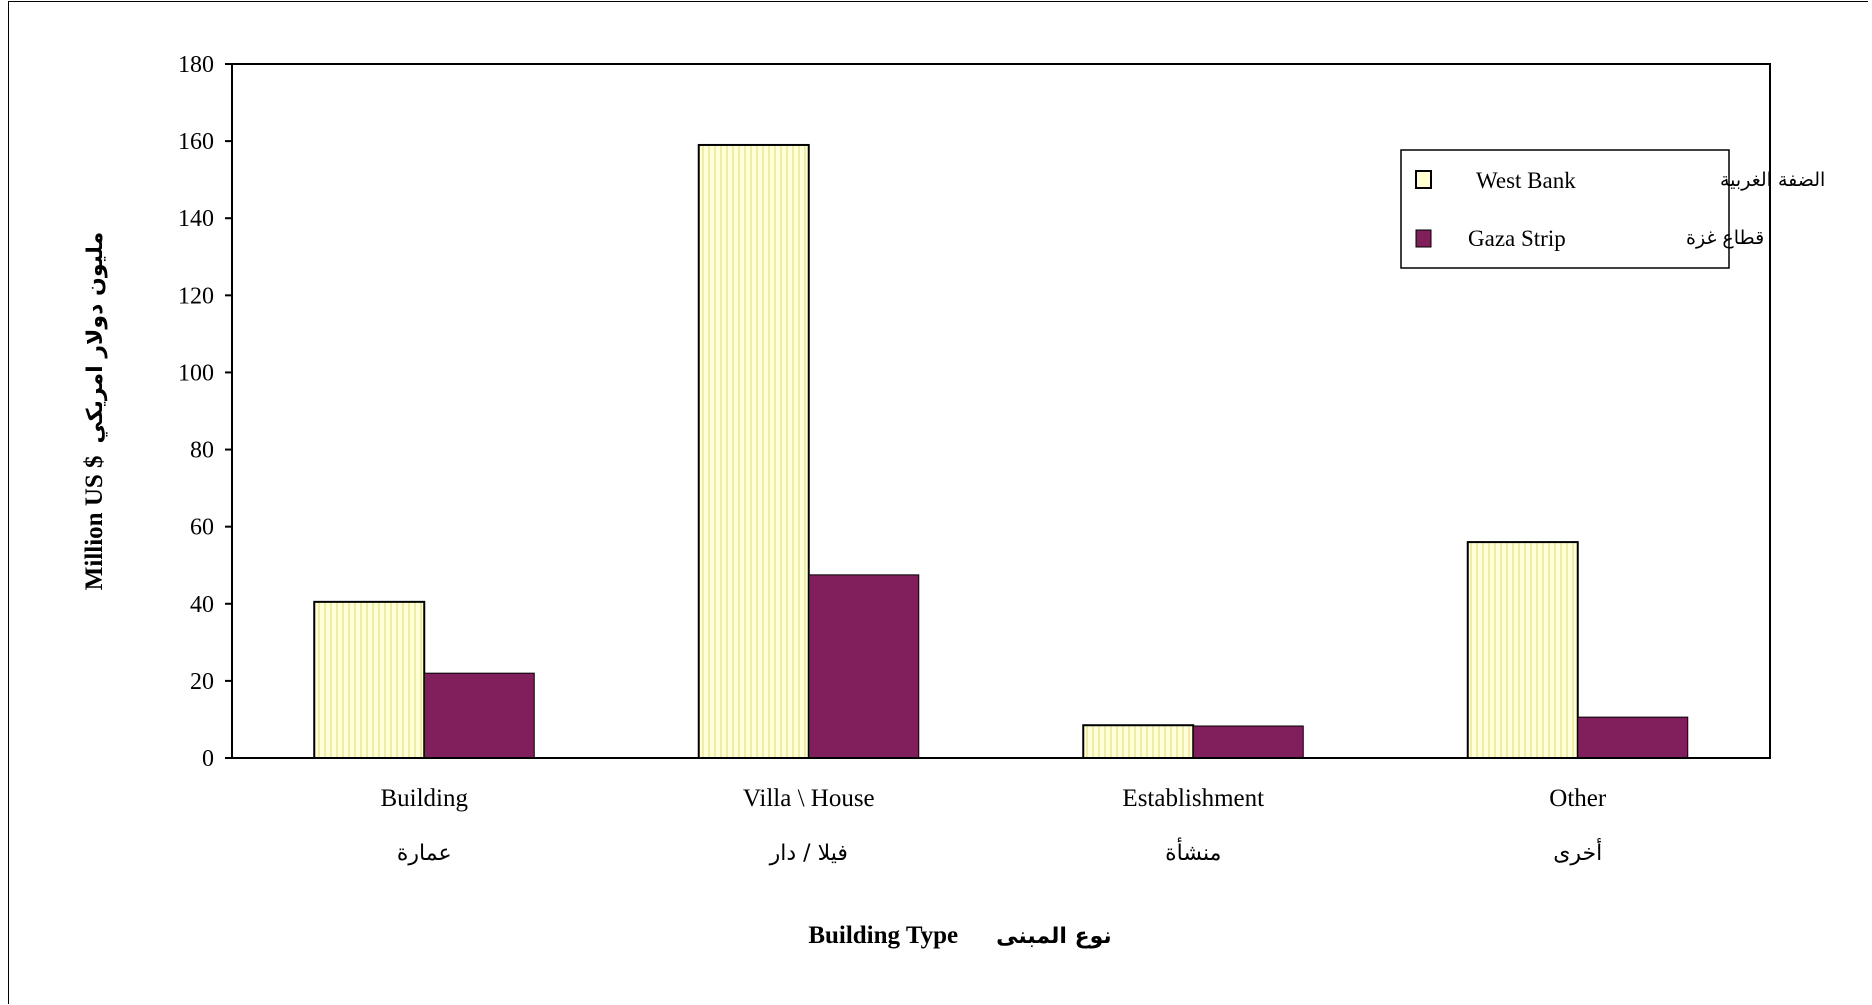 The height and width of the screenshot is (1005, 1872). I want to click on x-tick-label-ar: فيلا / دار, so click(808, 853).